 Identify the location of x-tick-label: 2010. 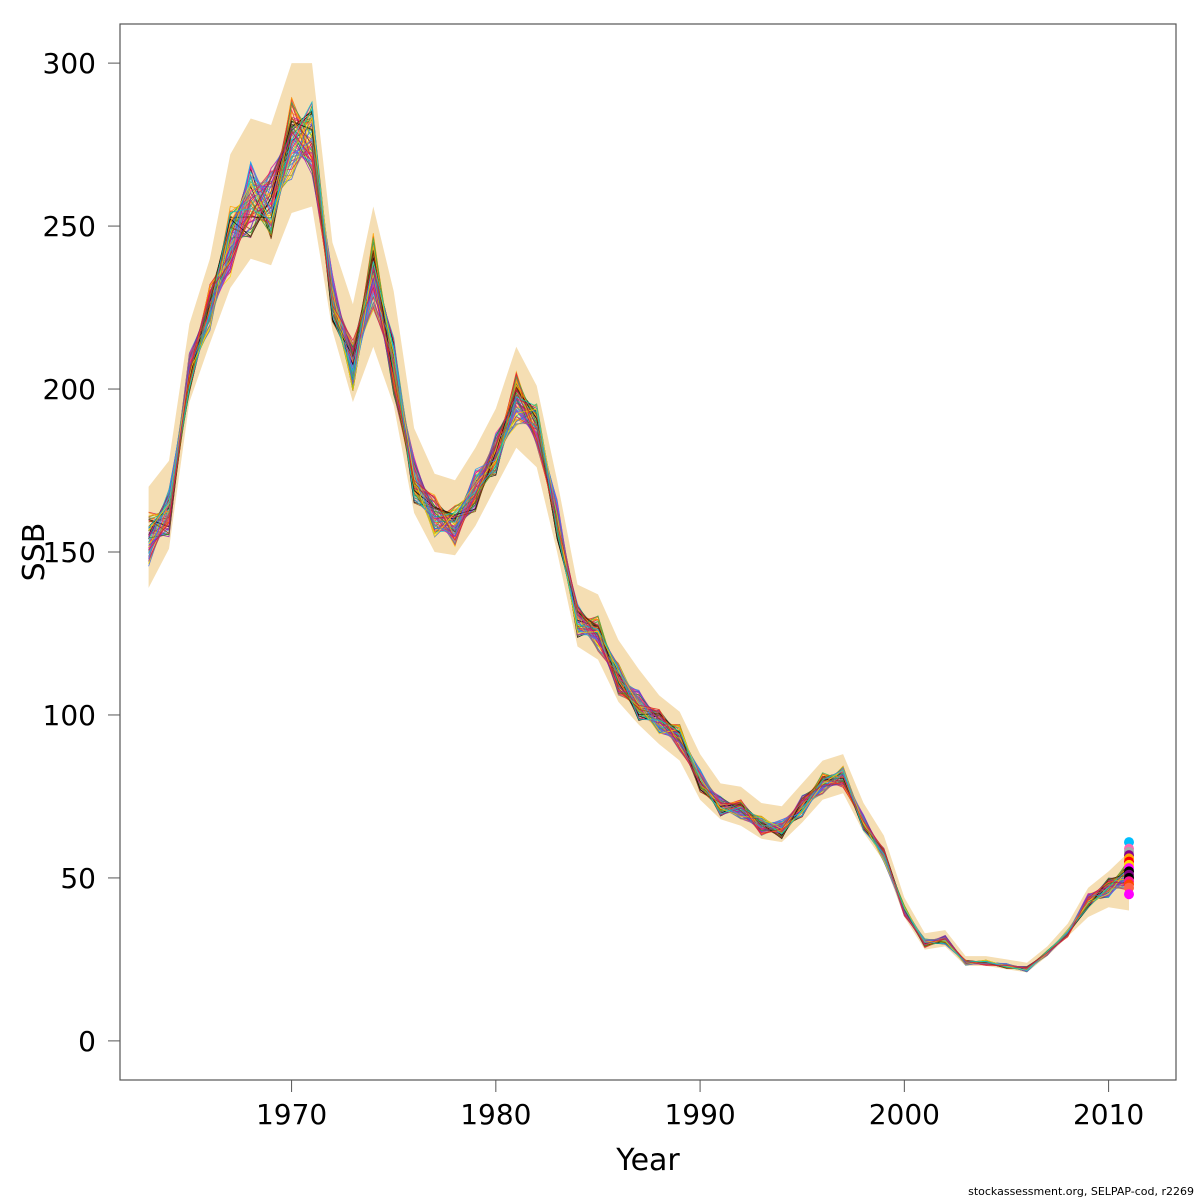
(1108, 1114).